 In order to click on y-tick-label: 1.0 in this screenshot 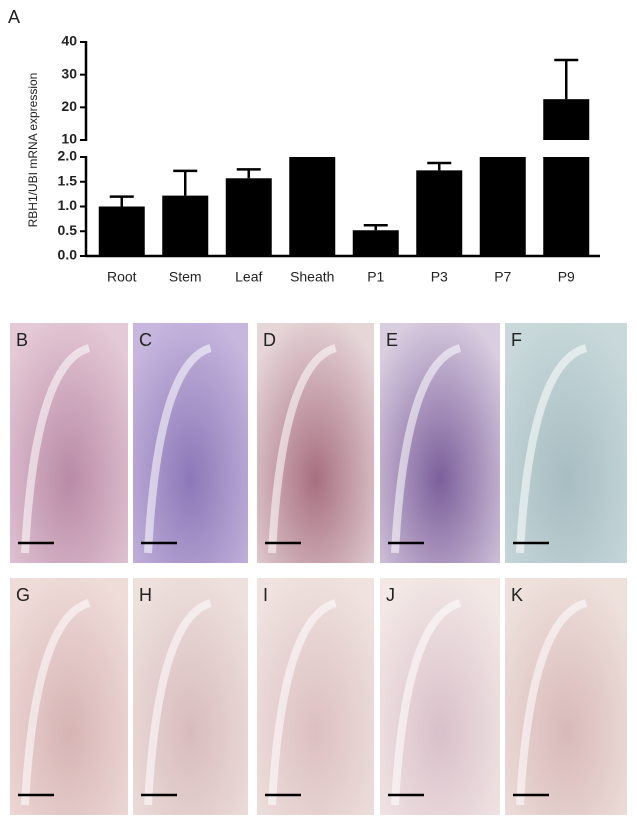, I will do `click(68, 205)`.